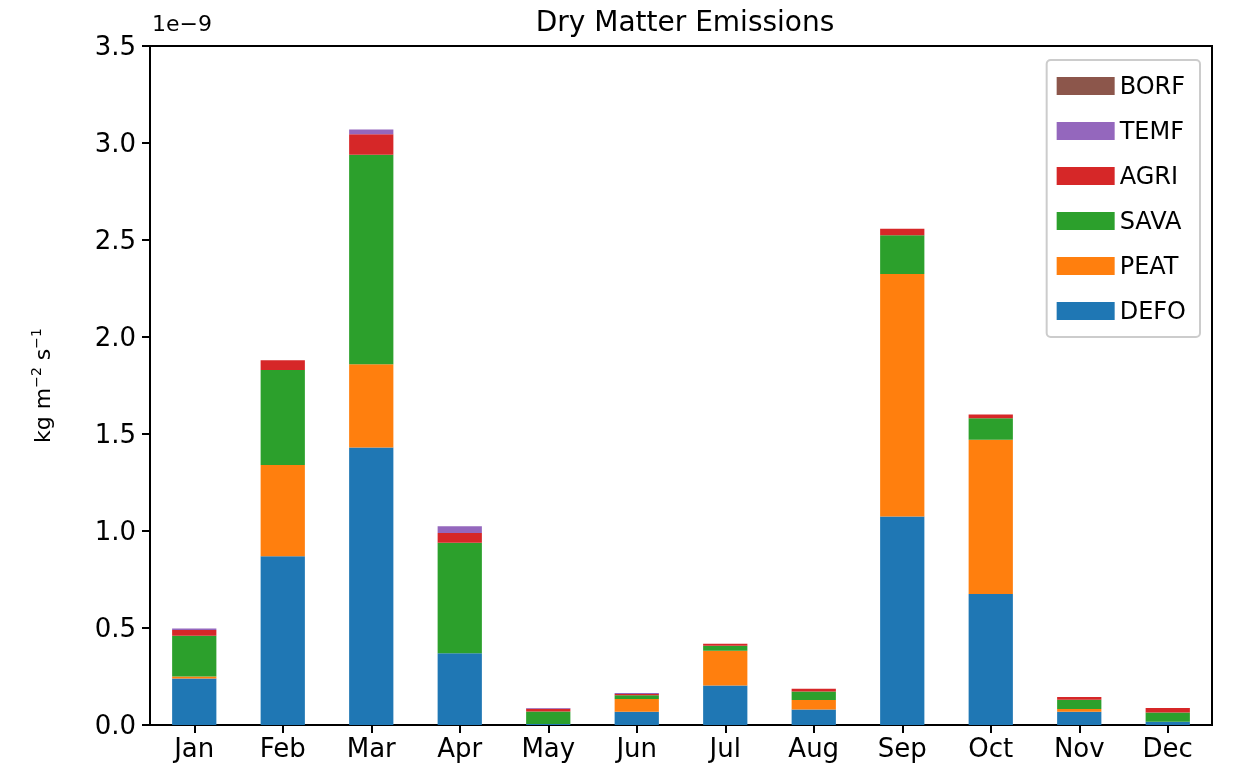 This screenshot has width=1240, height=782. What do you see at coordinates (193, 748) in the screenshot?
I see `x-tick-label: Jan` at bounding box center [193, 748].